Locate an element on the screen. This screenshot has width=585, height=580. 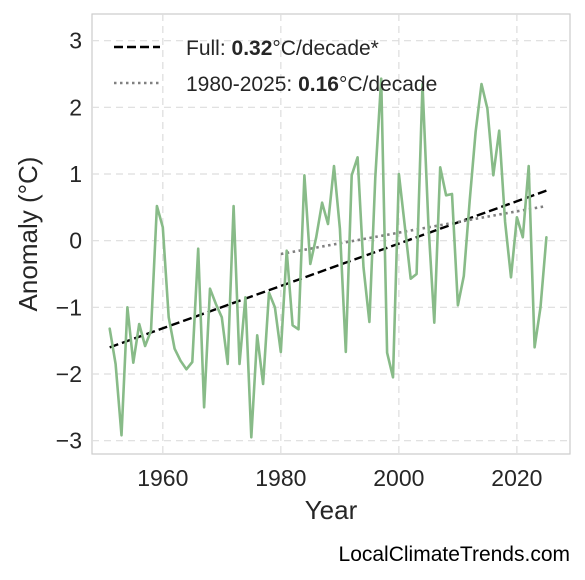
legend-entry-recent: 1980-2025: 0.16°C/decade is located at coordinates (311, 84).